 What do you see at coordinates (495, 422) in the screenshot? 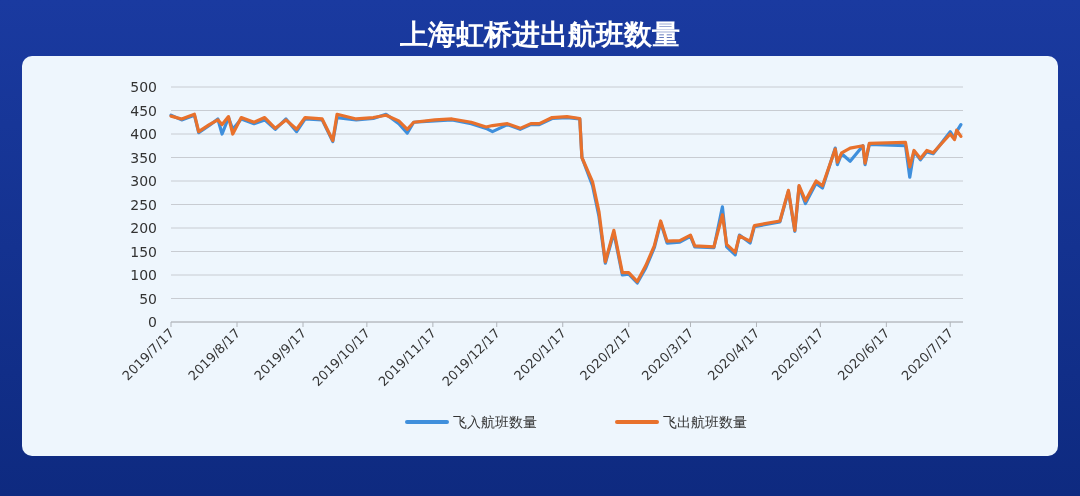
I see `legend-label: 飞入航班数量` at bounding box center [495, 422].